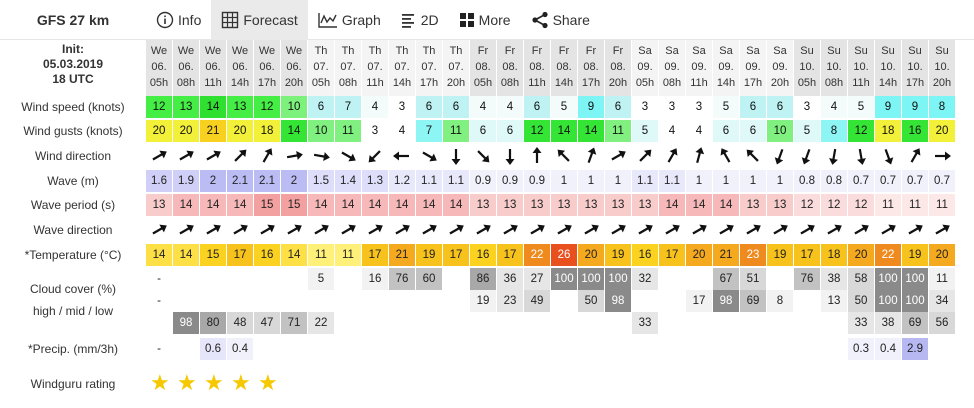 The image size is (974, 408). Describe the element at coordinates (834, 181) in the screenshot. I see `wave-height-cell: 0.8` at that location.